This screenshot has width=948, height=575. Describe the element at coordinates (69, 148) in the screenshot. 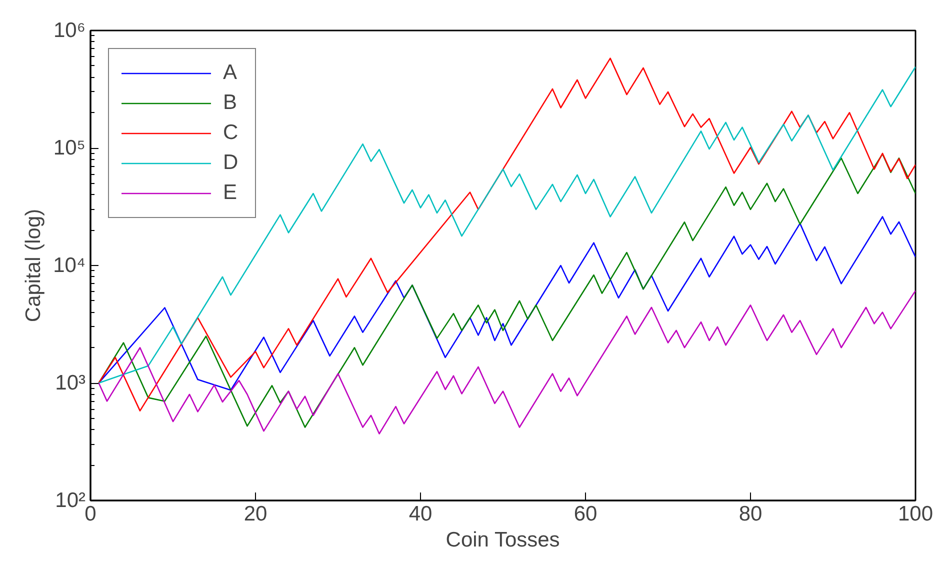

I see `y-tick-label: 10⁵` at that location.